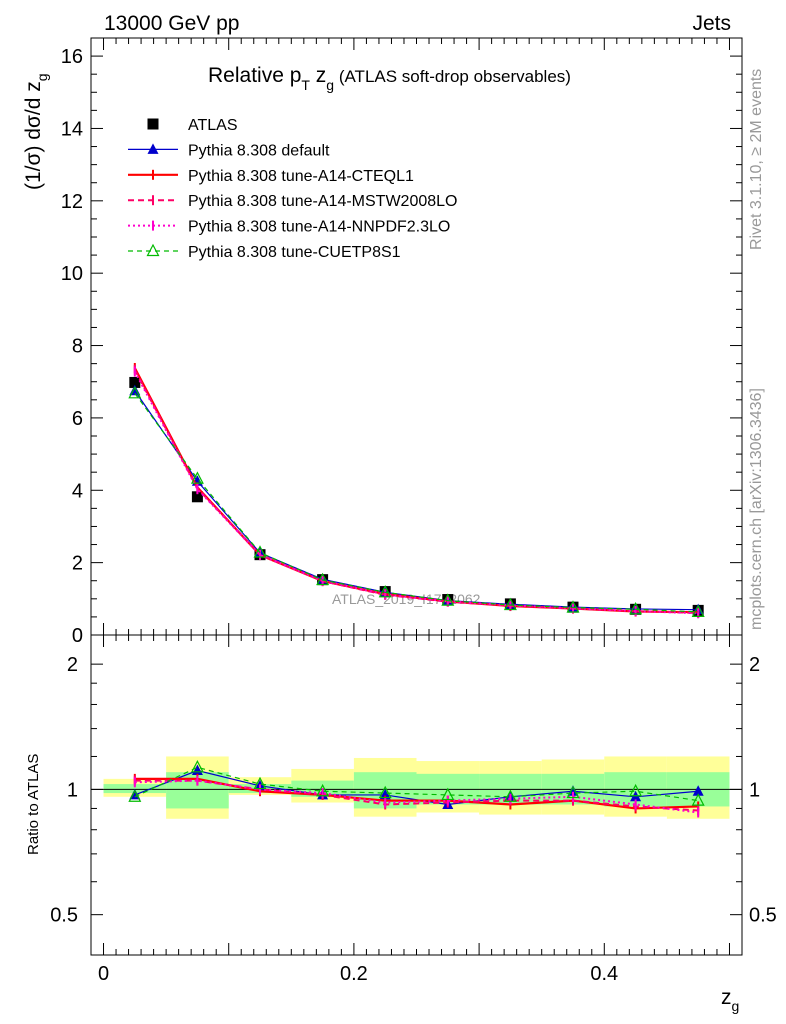 Image resolution: width=786 pixels, height=1024 pixels. What do you see at coordinates (72, 274) in the screenshot?
I see `main-y-tick-label: 10` at bounding box center [72, 274].